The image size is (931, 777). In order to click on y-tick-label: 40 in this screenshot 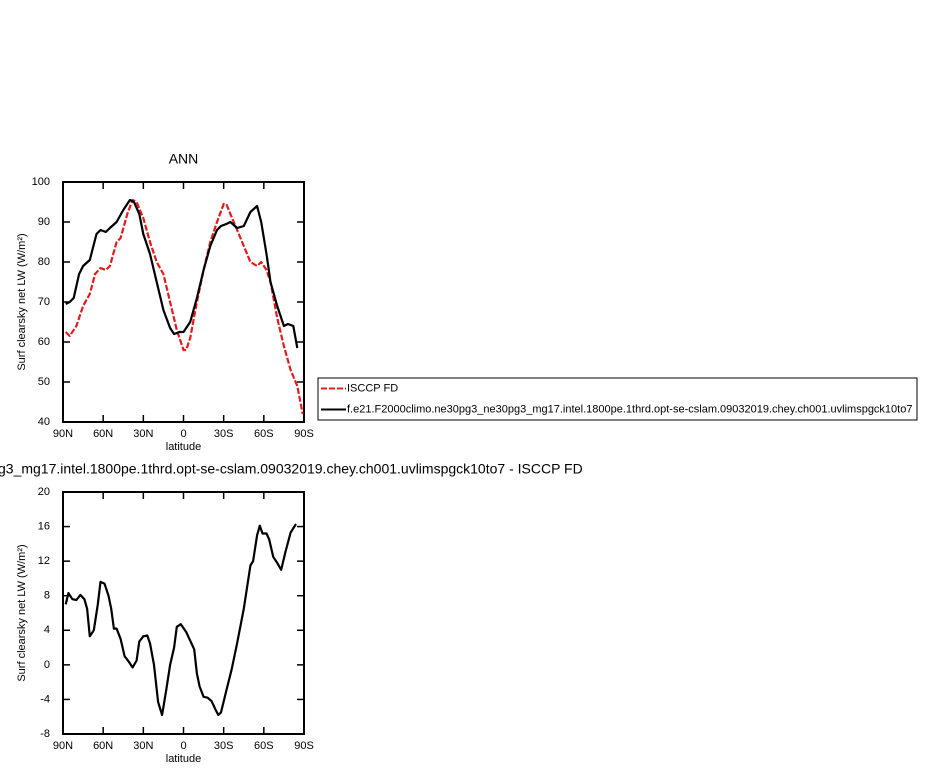, I will do `click(44, 422)`.